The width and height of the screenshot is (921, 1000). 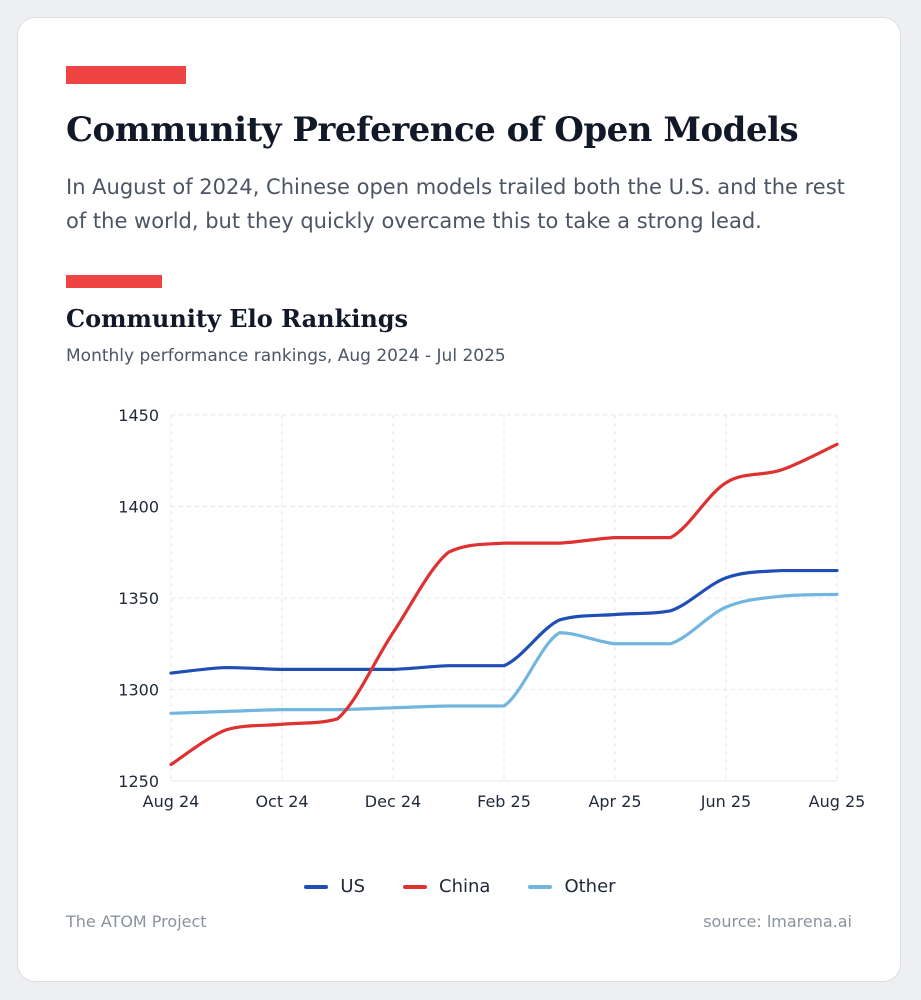 What do you see at coordinates (281, 801) in the screenshot?
I see `x-tick-label: Oct 24` at bounding box center [281, 801].